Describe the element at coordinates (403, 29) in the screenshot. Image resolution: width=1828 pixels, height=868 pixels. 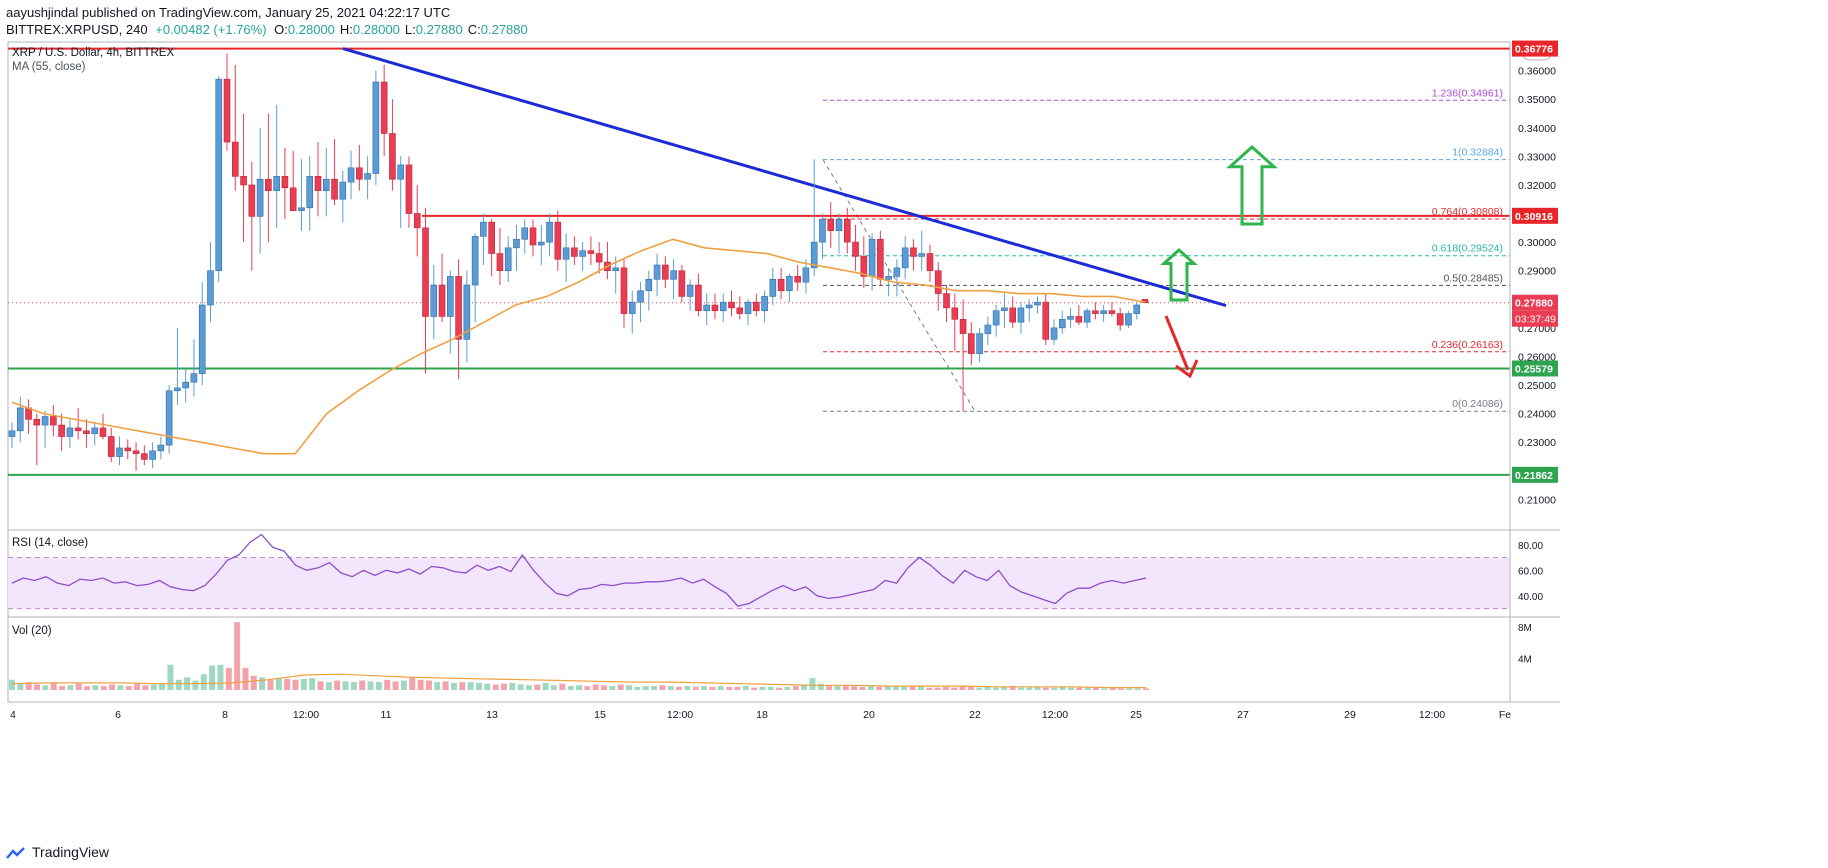
I see `ohlc-values: O:0.28000 H:0.28000 L:0.27880 C:0.27880` at that location.